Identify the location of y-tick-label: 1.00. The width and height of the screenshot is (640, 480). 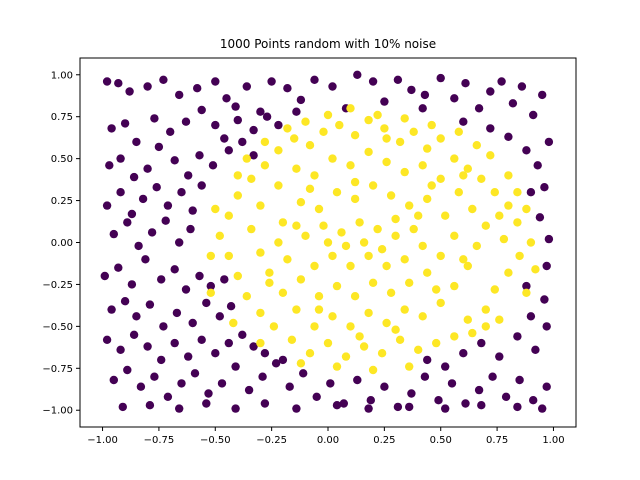
(62, 75).